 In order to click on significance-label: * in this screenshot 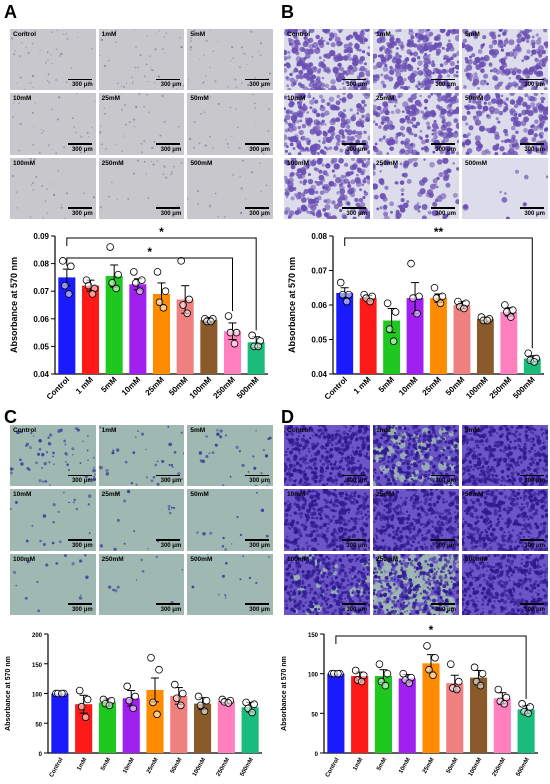, I will do `click(149, 252)`.